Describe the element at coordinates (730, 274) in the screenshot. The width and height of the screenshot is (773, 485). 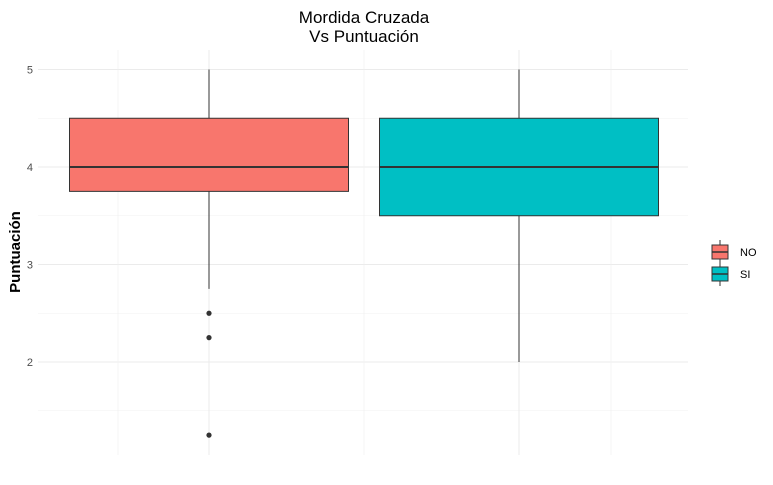
I see `legend-item-si: SI` at that location.